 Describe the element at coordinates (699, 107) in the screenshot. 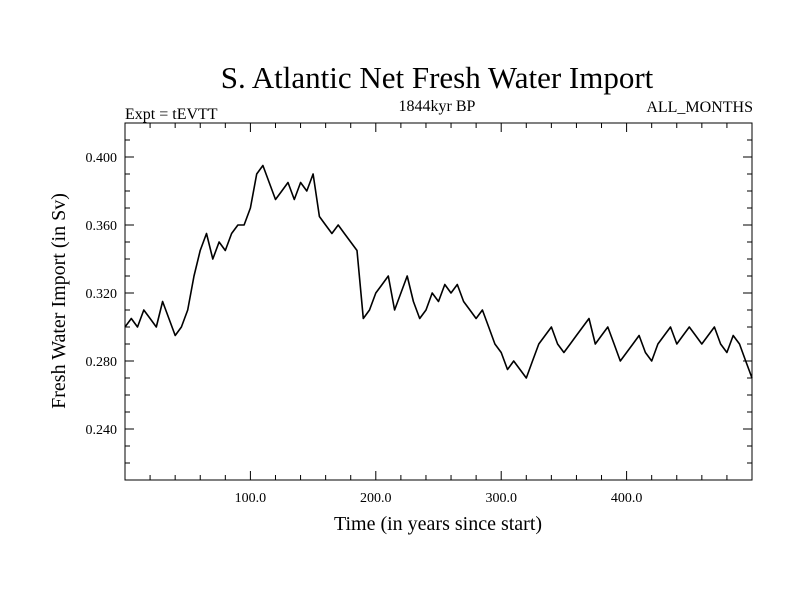

I see `months-label: ALL_MONTHS` at that location.